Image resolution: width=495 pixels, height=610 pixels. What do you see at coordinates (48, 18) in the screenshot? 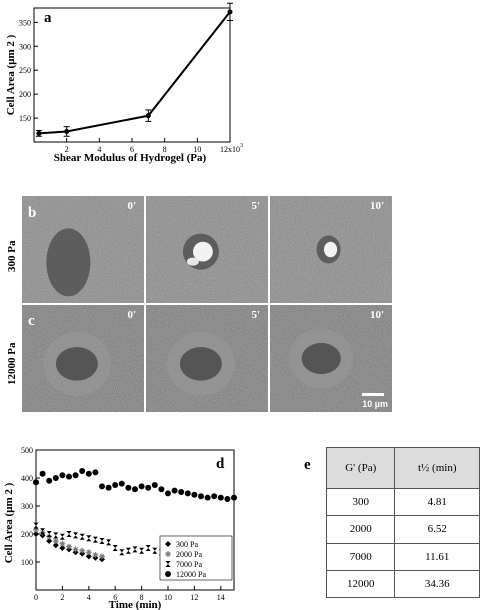
I see `panel-label-a: a` at bounding box center [48, 18].